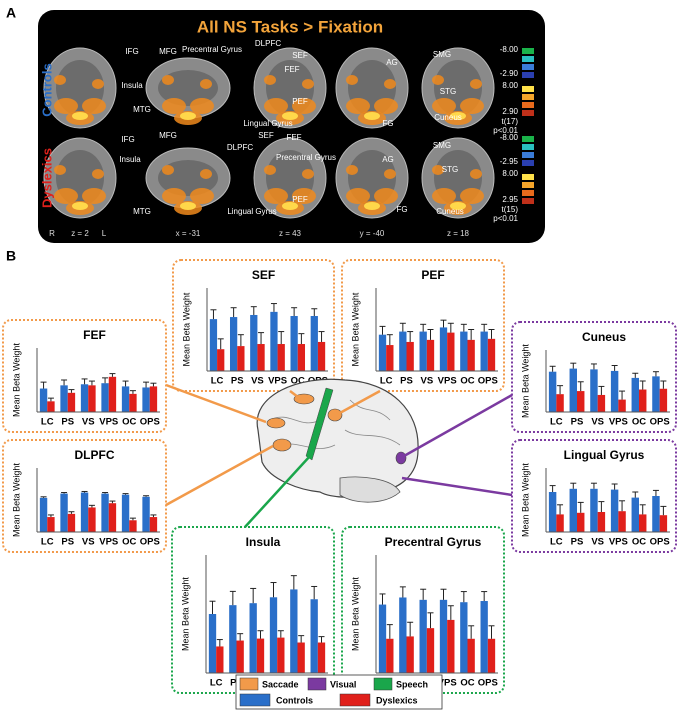 This screenshot has width=680, height=712. I want to click on region-annotation: Lingual Gyrus, so click(267, 123).